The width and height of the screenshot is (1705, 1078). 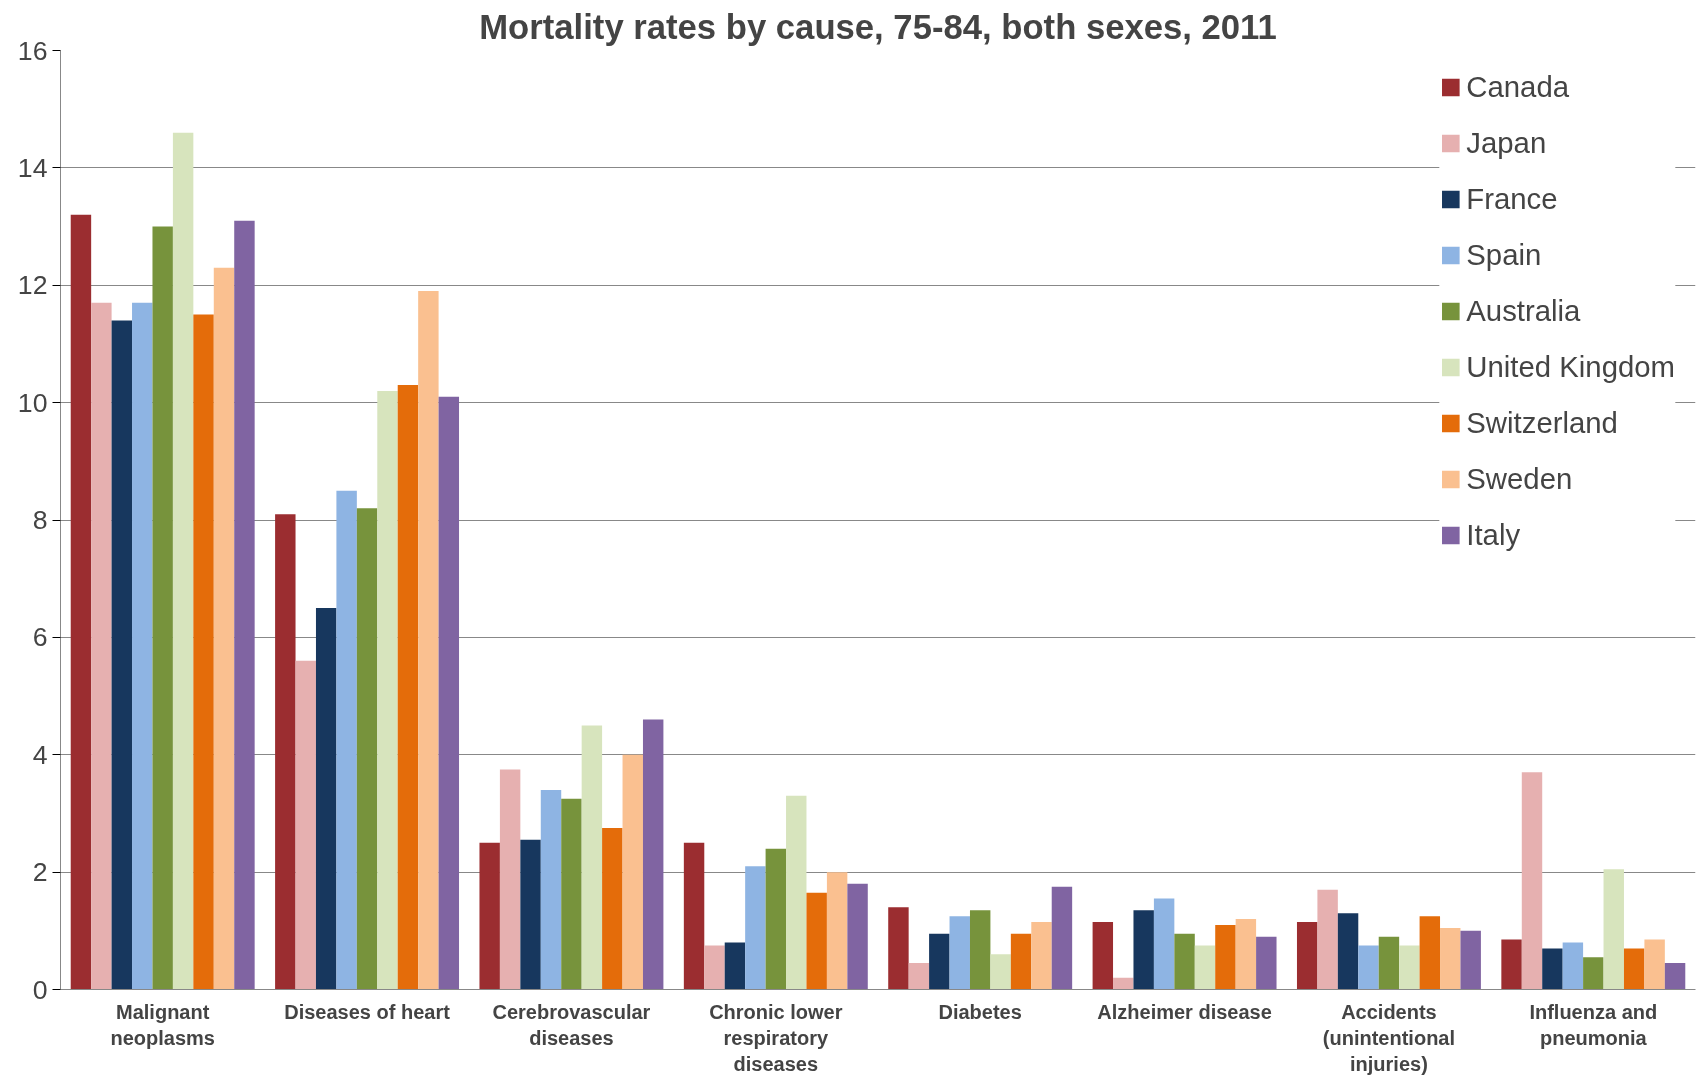 I want to click on legend-label: Switzerland, so click(x=1542, y=423).